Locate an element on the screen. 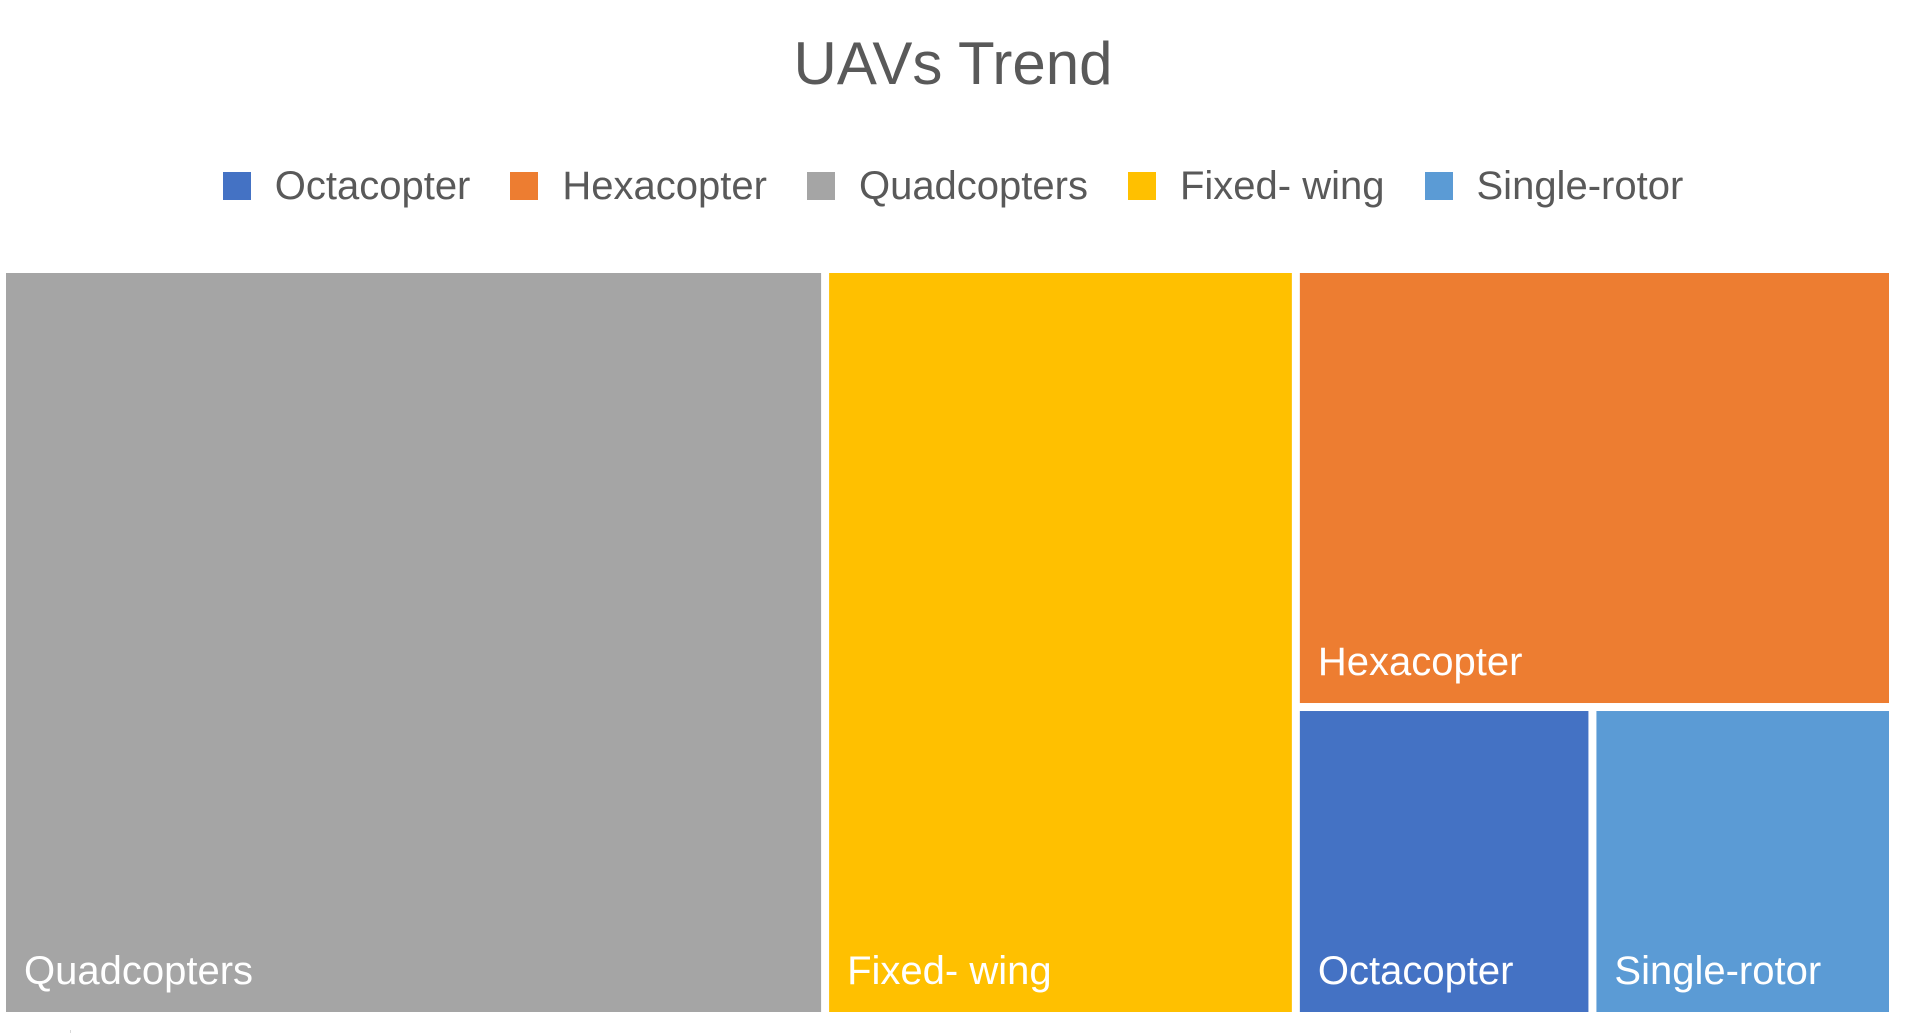 The height and width of the screenshot is (1033, 1906). legend-item-quadcopters: Quadcopters is located at coordinates (947, 186).